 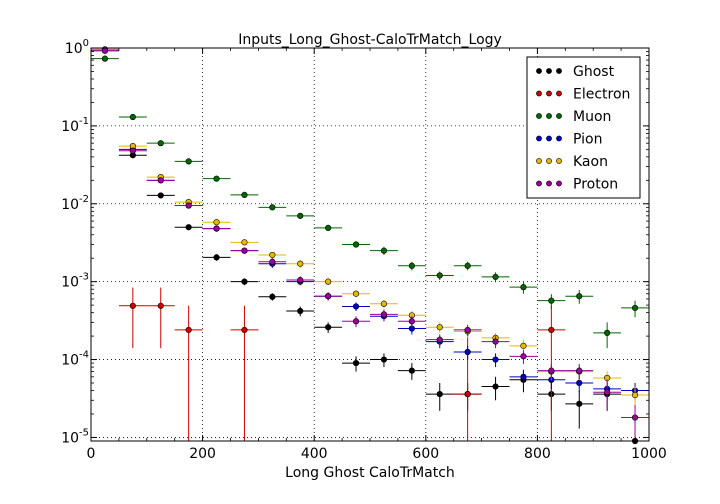 What do you see at coordinates (649, 454) in the screenshot?
I see `x-tick-label: 1000` at bounding box center [649, 454].